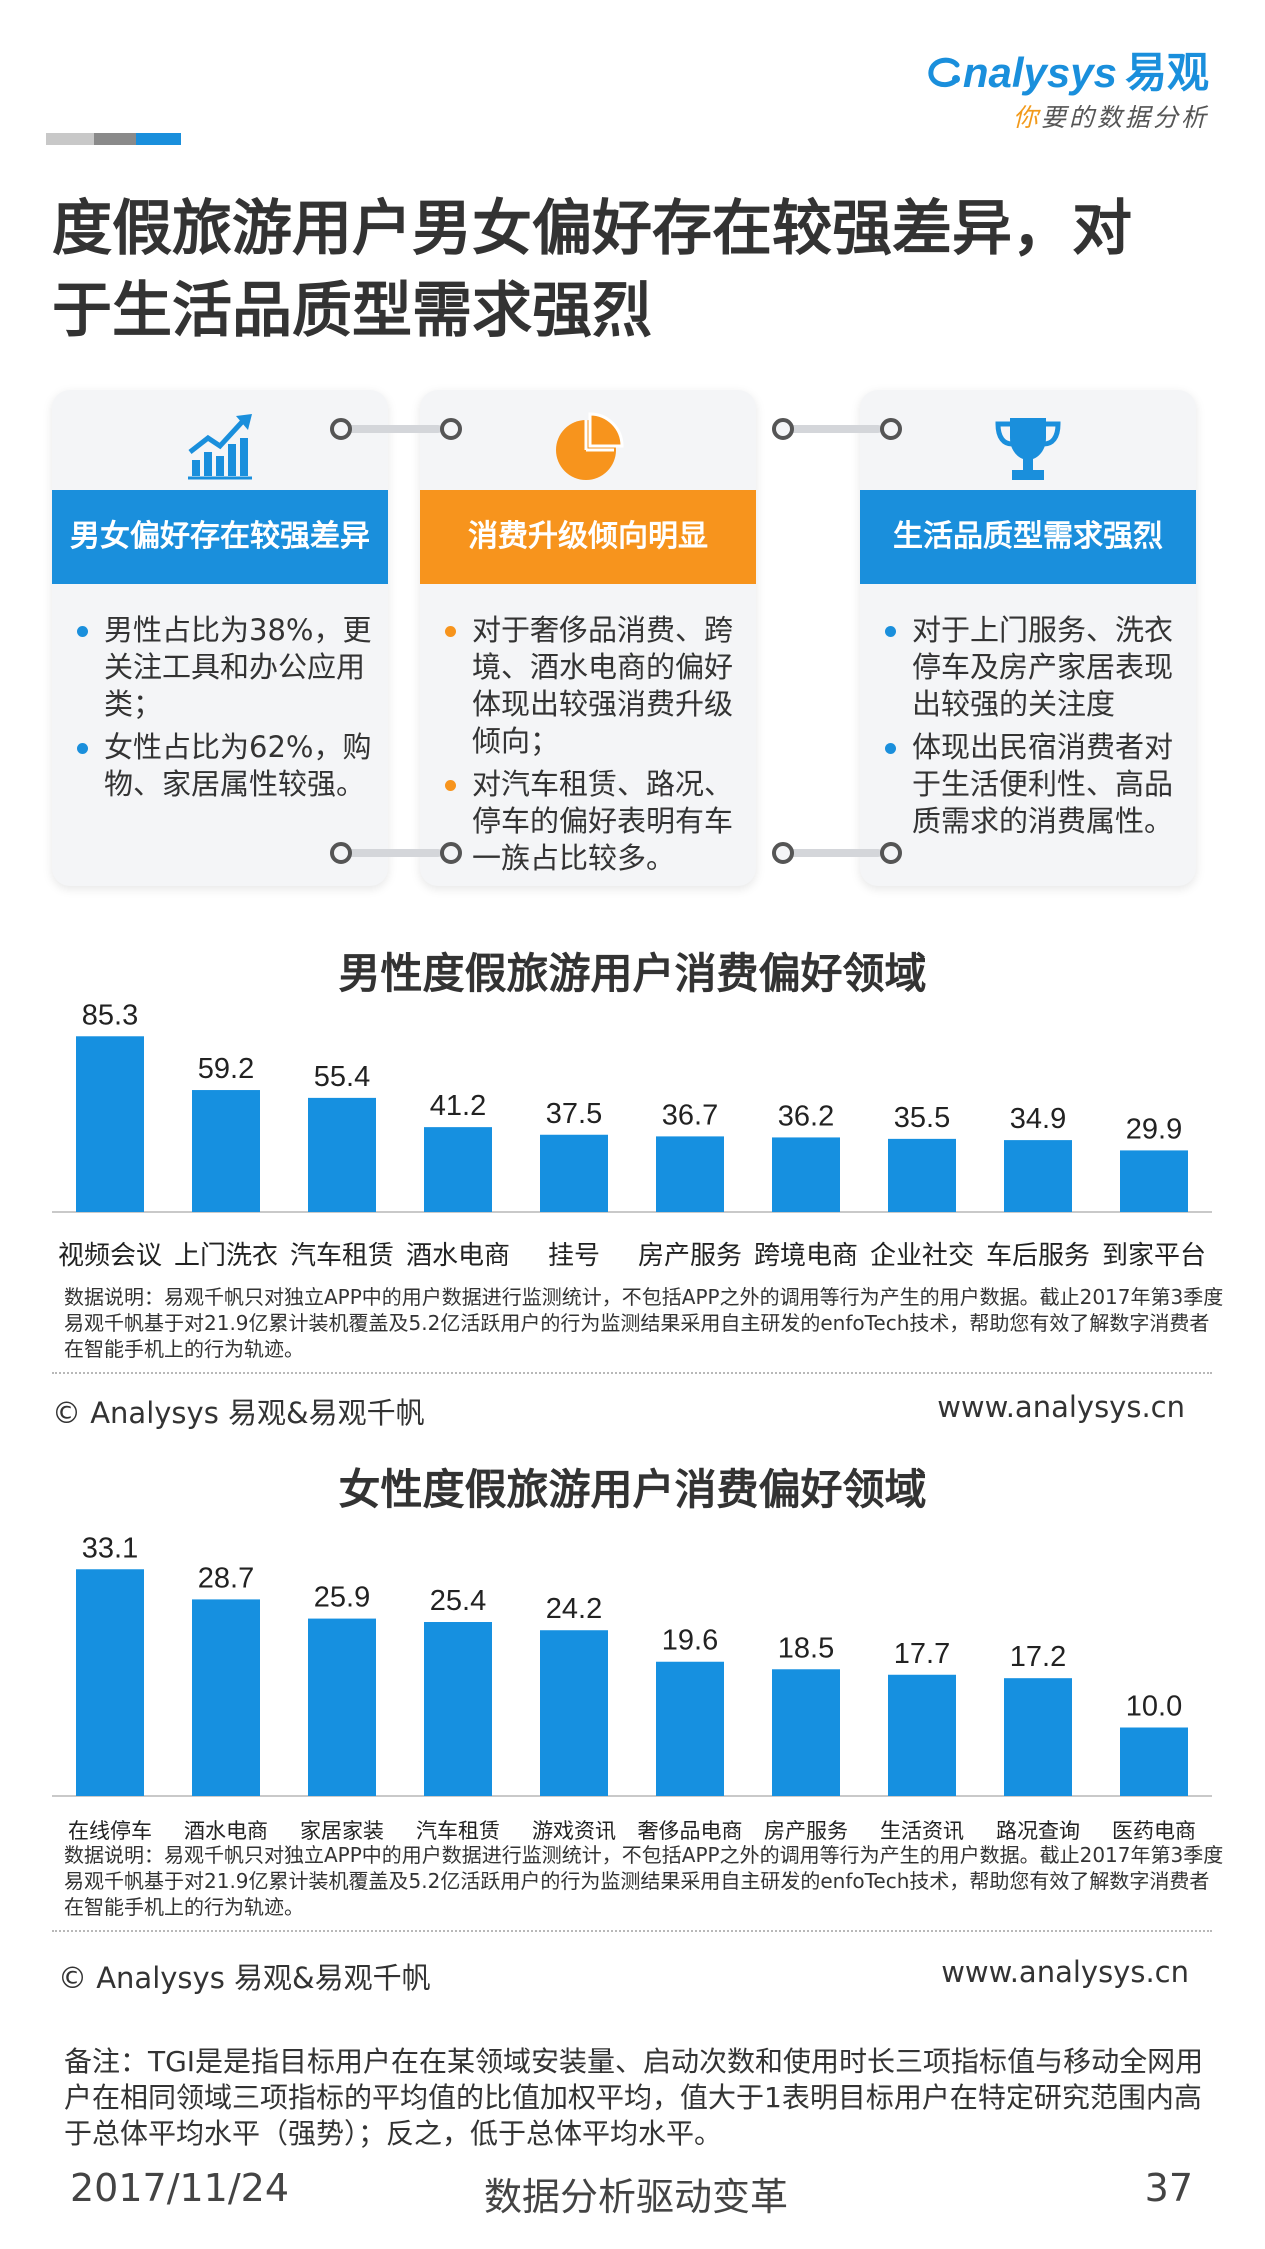 The image size is (1265, 2249). Describe the element at coordinates (574, 1609) in the screenshot. I see `bar-value-label: 24.2` at that location.